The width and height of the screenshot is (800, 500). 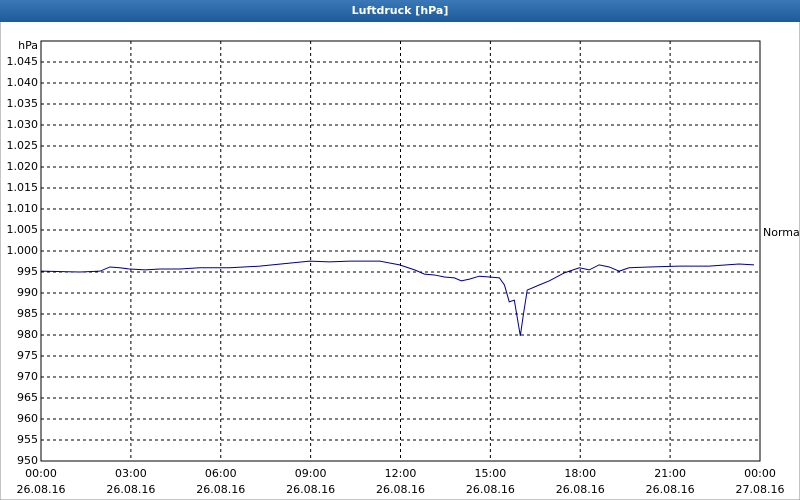 What do you see at coordinates (491, 473) in the screenshot?
I see `x-tick-label: 15:00` at bounding box center [491, 473].